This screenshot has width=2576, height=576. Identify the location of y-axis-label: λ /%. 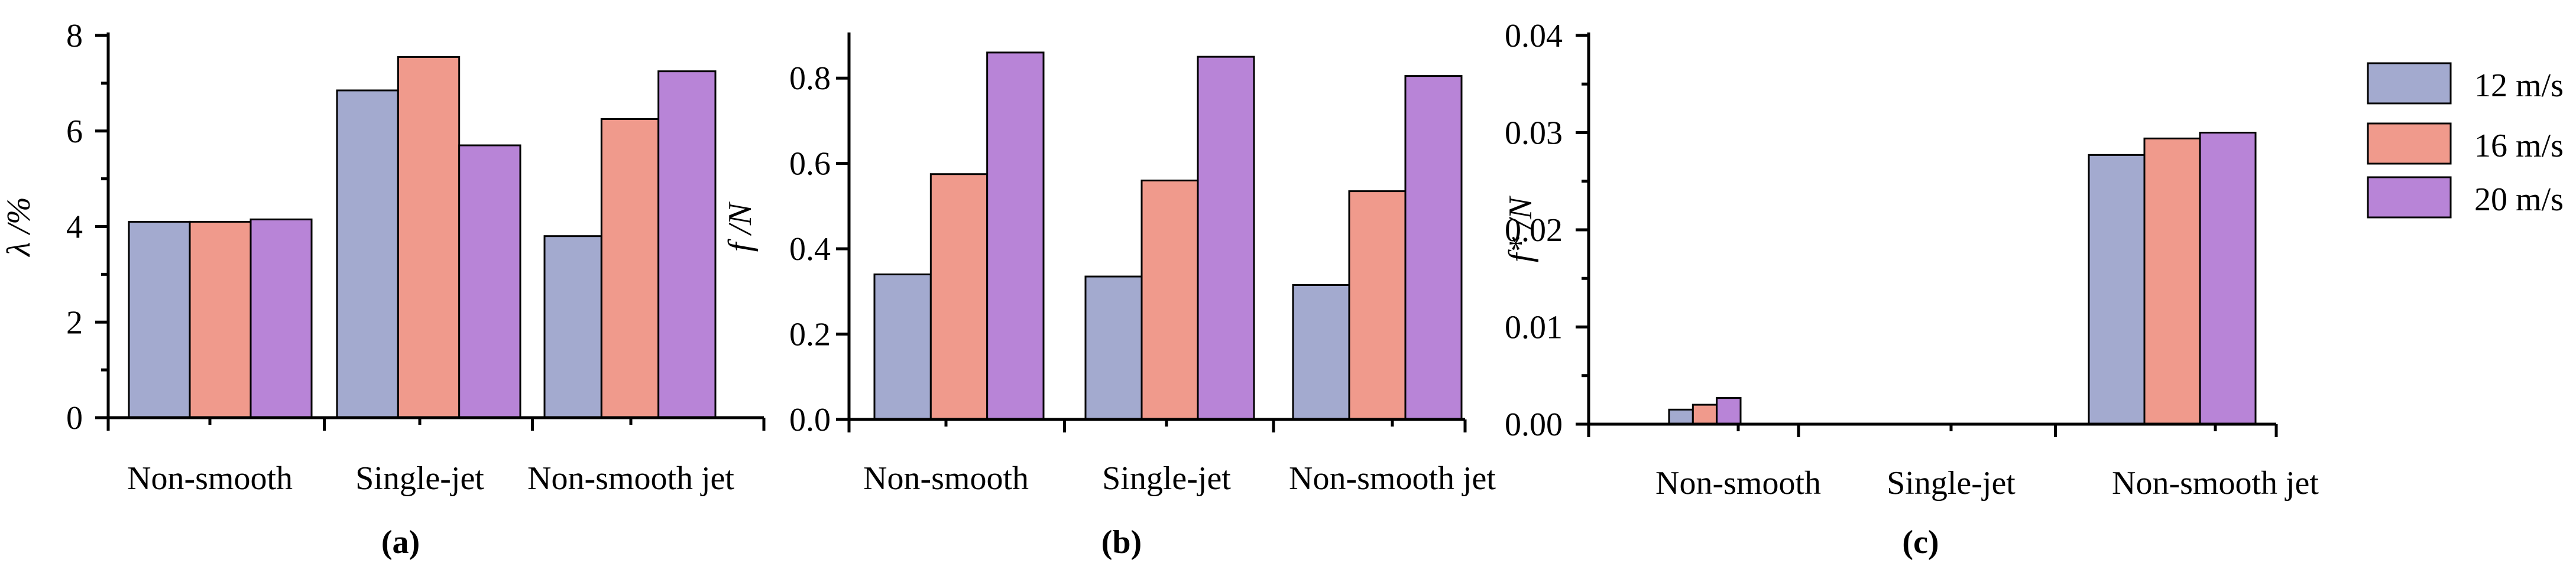
(19, 227).